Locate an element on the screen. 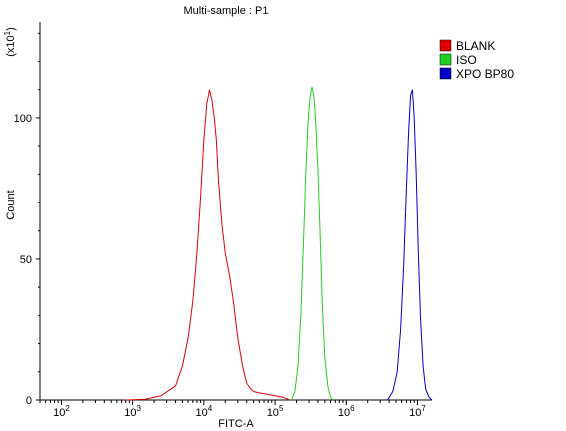  series-line-iso is located at coordinates (312, 243).